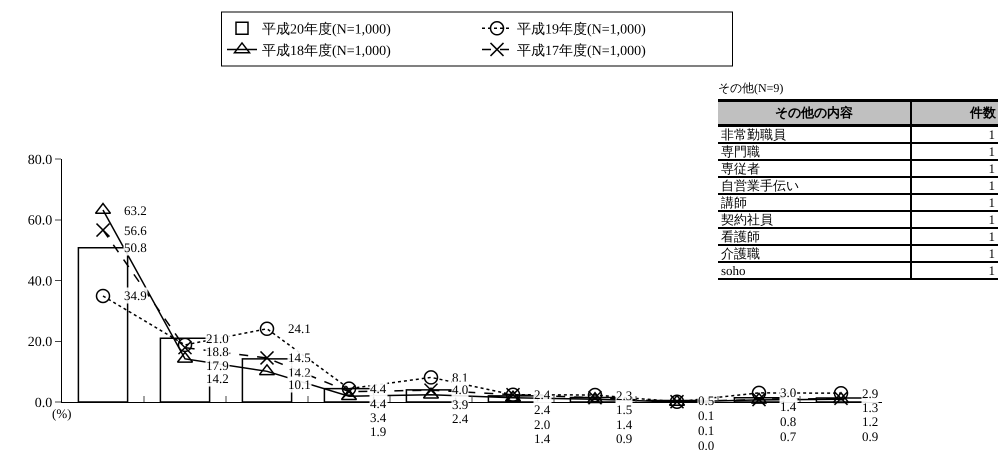 This screenshot has height=450, width=1000. I want to click on data-label: 2.9, so click(870, 393).